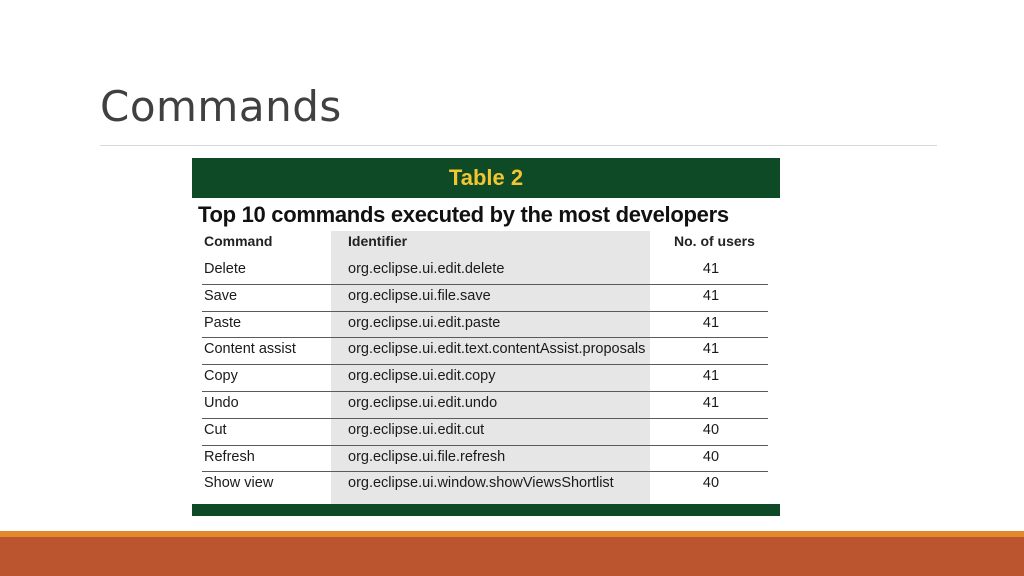  I want to click on cell-command: Undo, so click(221, 402).